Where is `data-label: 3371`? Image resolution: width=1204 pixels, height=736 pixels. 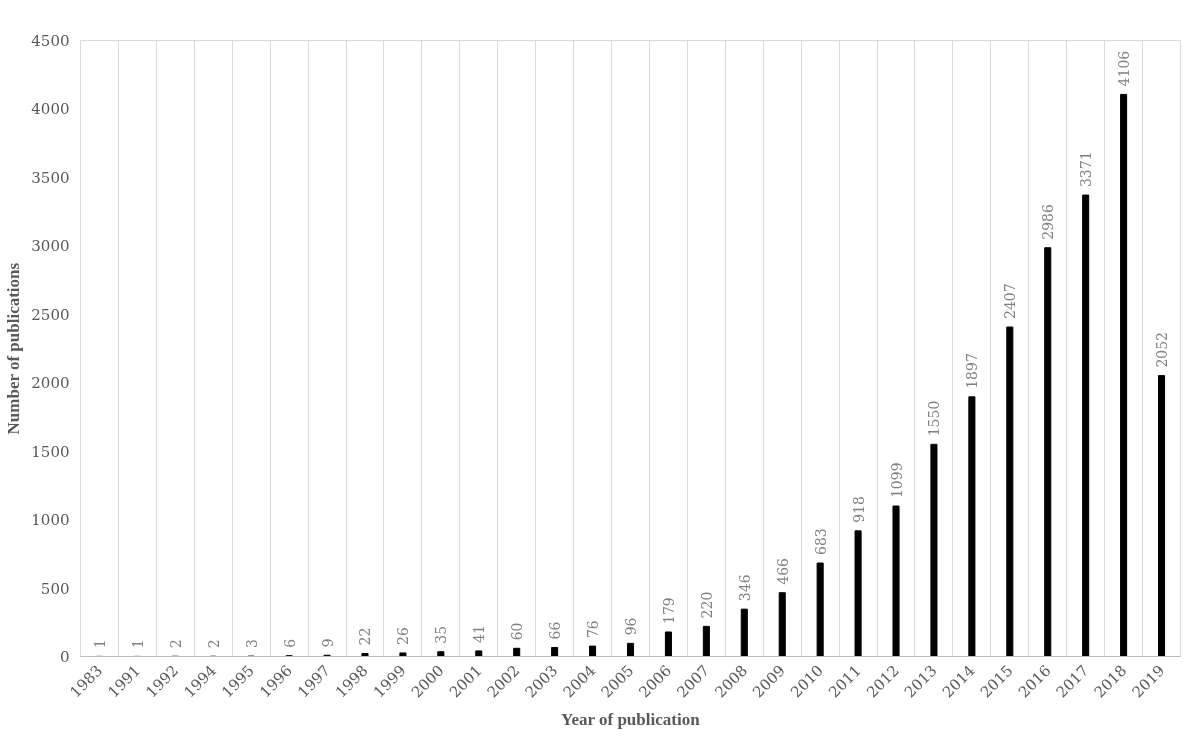
data-label: 3371 is located at coordinates (1086, 169).